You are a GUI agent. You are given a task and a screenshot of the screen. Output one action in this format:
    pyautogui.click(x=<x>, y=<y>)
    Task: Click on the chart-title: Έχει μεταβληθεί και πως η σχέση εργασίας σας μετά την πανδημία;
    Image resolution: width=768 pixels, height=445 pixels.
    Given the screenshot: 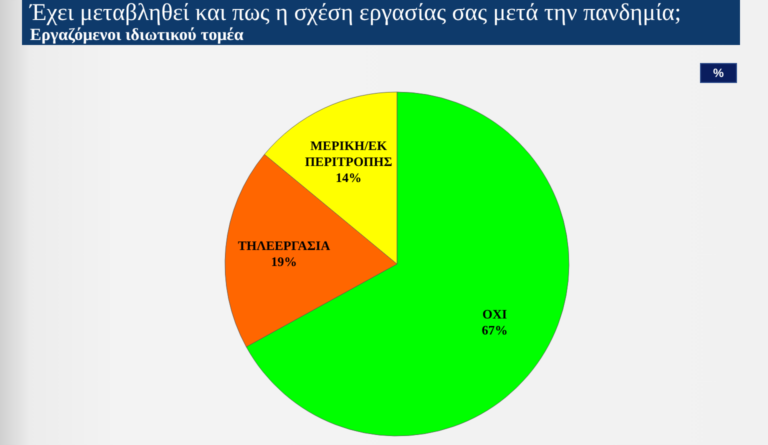 What is the action you would take?
    pyautogui.click(x=356, y=13)
    